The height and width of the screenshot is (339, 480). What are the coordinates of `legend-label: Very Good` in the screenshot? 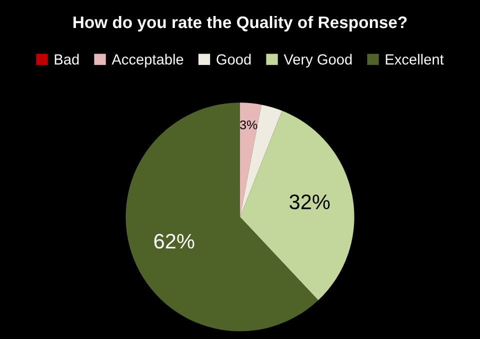 It's located at (318, 61).